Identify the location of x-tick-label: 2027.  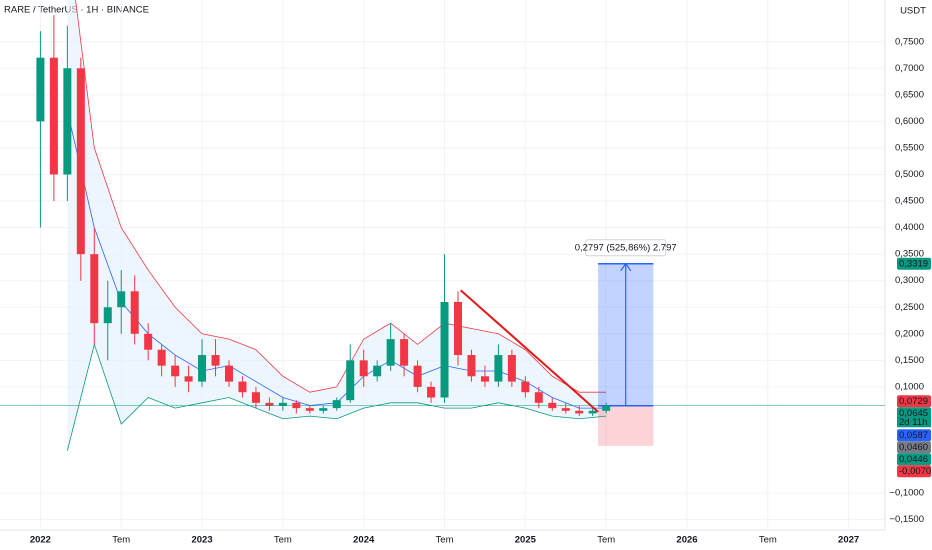
(848, 540).